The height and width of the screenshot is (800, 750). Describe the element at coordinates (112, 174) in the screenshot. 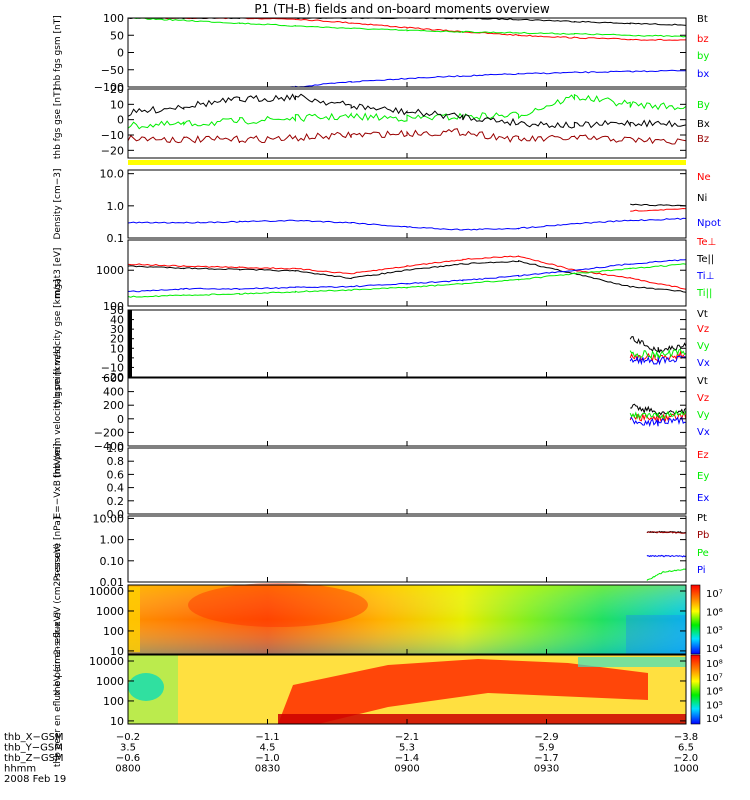

I see `y-tick-label: 10.0` at that location.